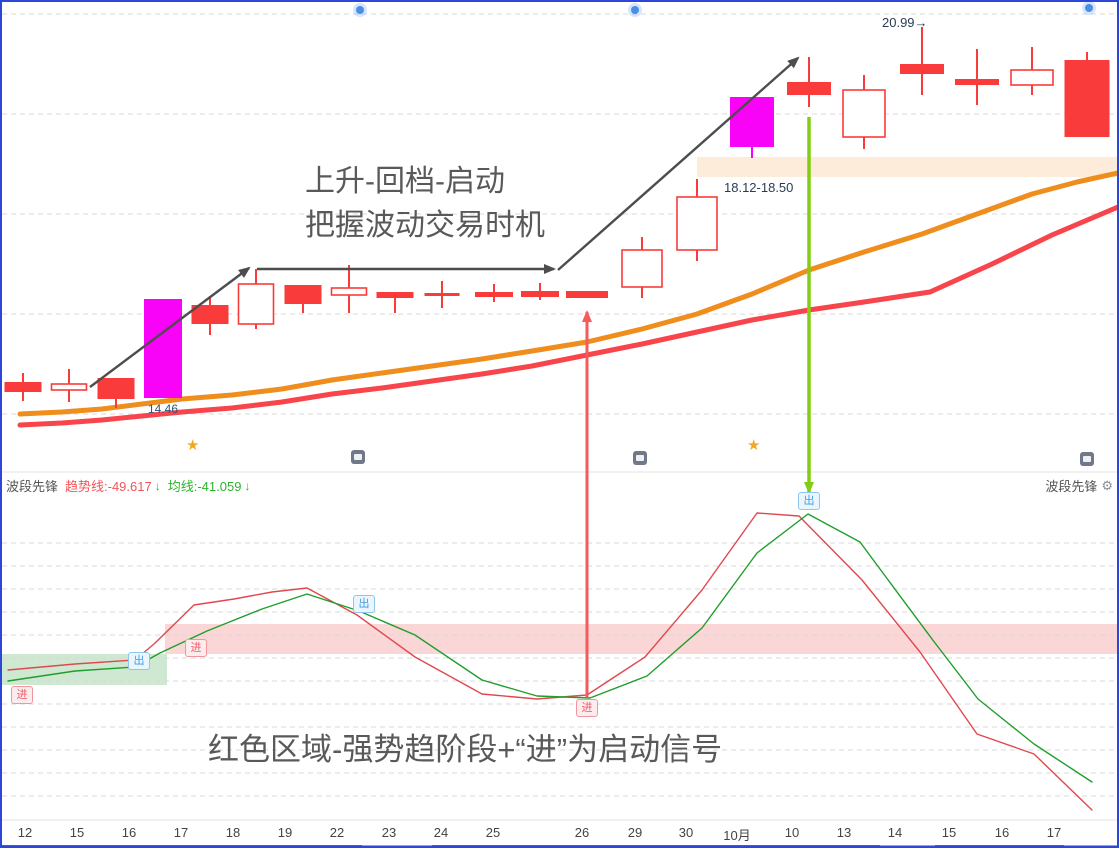 The width and height of the screenshot is (1119, 848). What do you see at coordinates (405, 181) in the screenshot?
I see `trend-annotation-line1: 上升-回档-启动` at bounding box center [405, 181].